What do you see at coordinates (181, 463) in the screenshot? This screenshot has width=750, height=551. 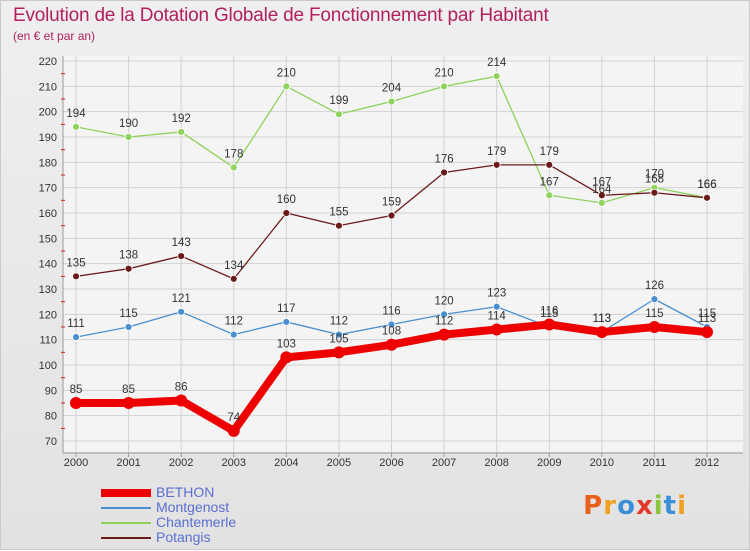 I see `x-tick-label: 2002` at bounding box center [181, 463].